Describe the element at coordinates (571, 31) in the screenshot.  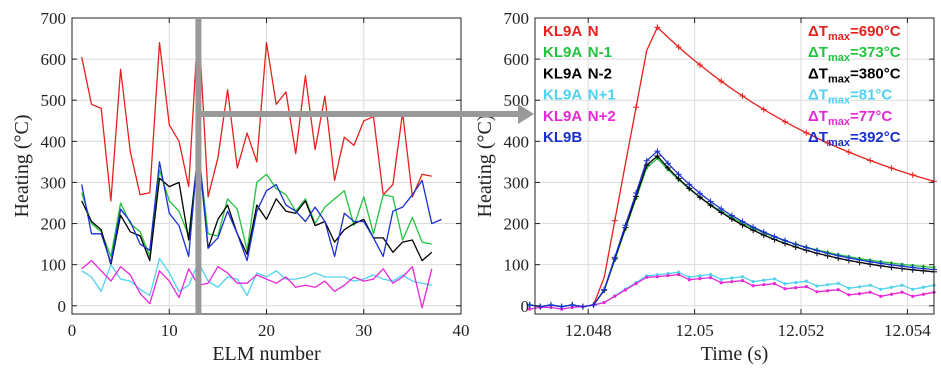
I see `legend-label-N: KL9A N` at that location.